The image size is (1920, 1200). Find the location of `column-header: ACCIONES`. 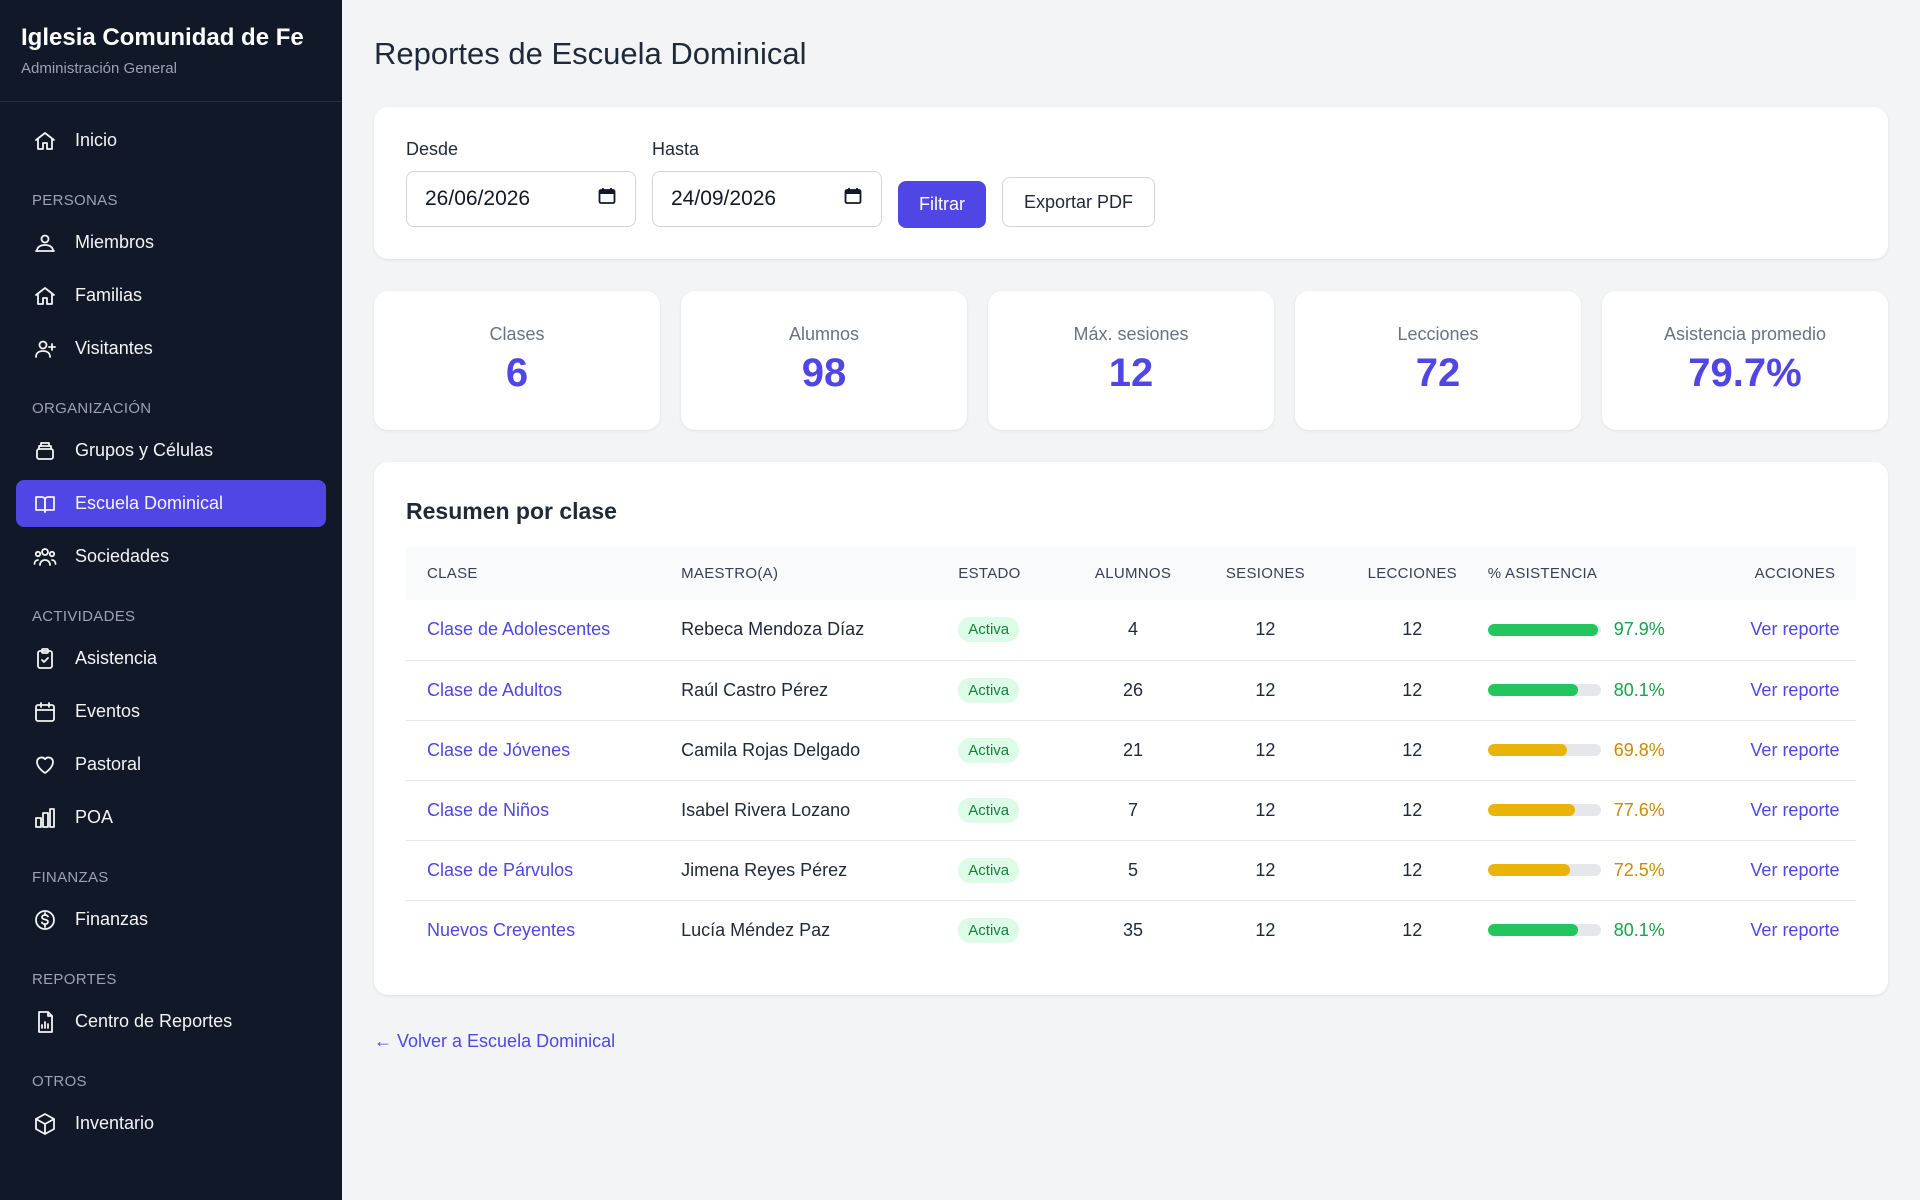

column-header: ACCIONES is located at coordinates (1795, 573).